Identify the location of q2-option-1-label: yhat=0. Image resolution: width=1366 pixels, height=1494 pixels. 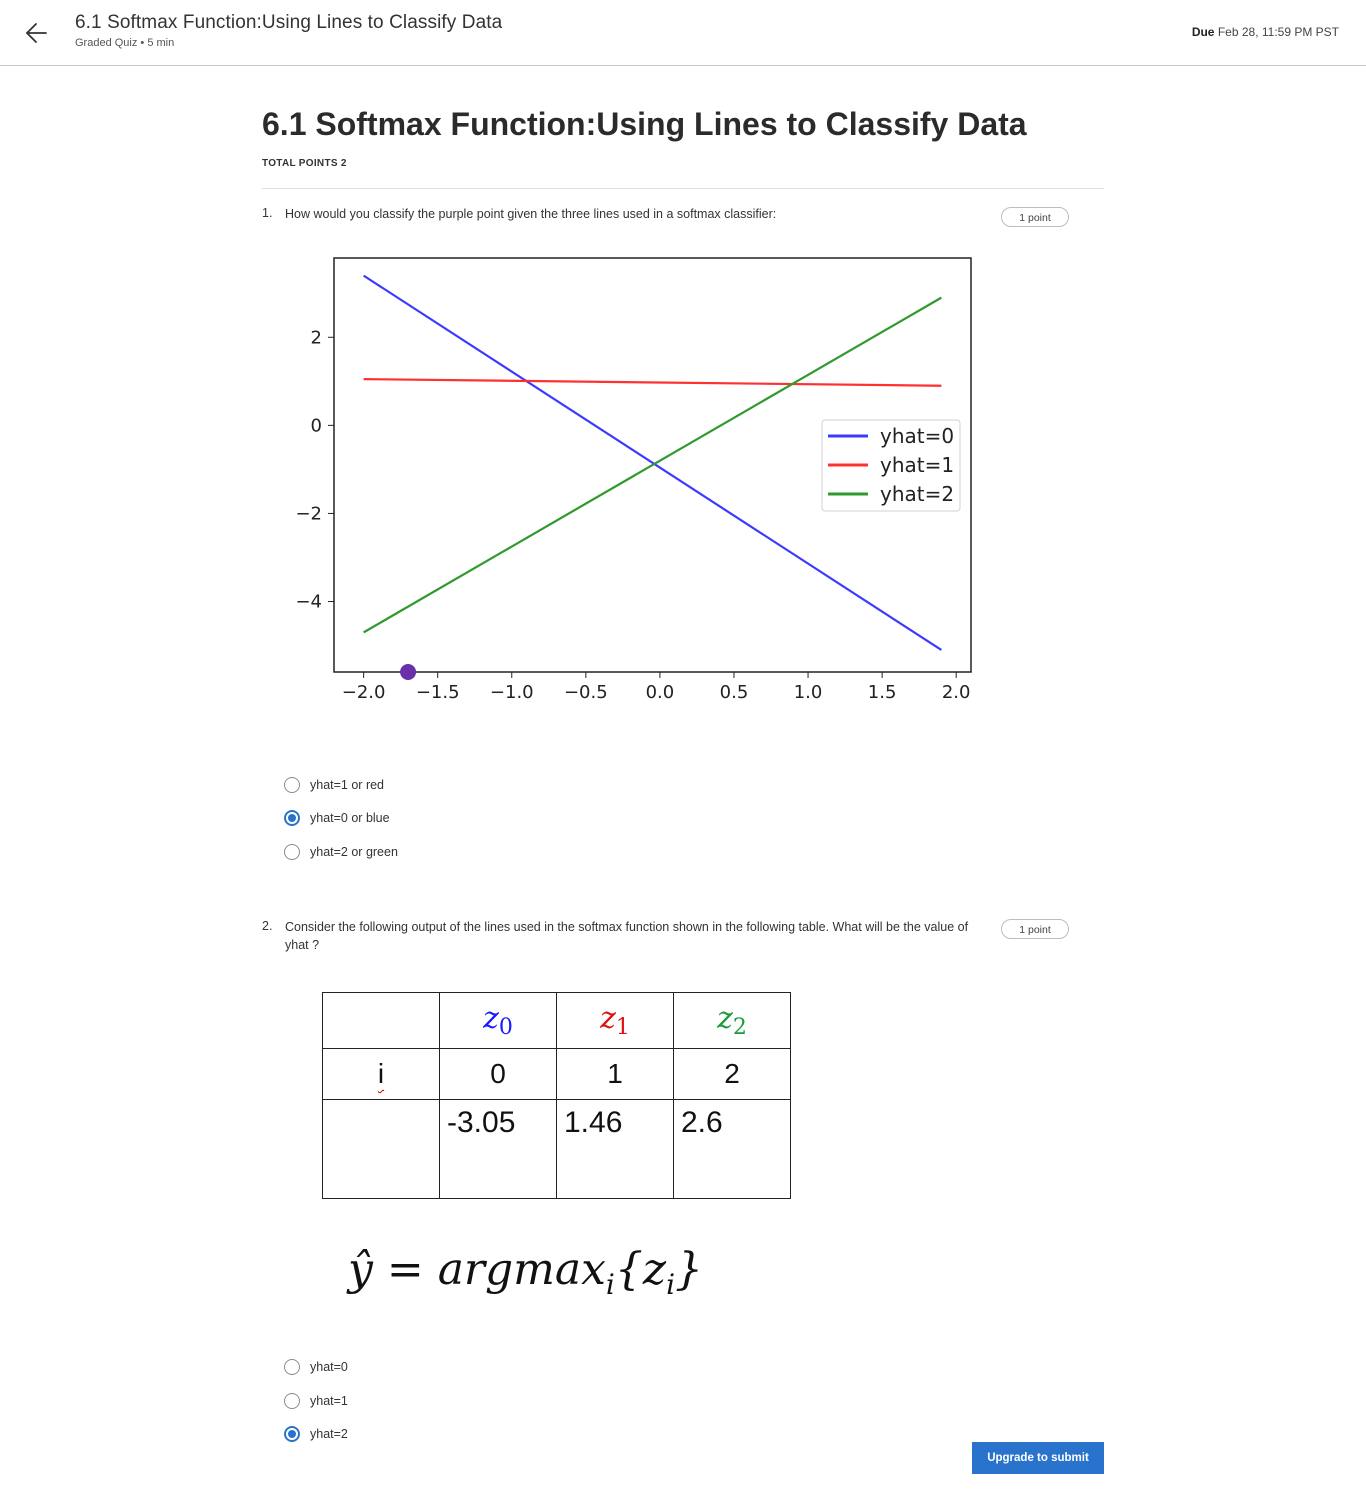
(329, 1367).